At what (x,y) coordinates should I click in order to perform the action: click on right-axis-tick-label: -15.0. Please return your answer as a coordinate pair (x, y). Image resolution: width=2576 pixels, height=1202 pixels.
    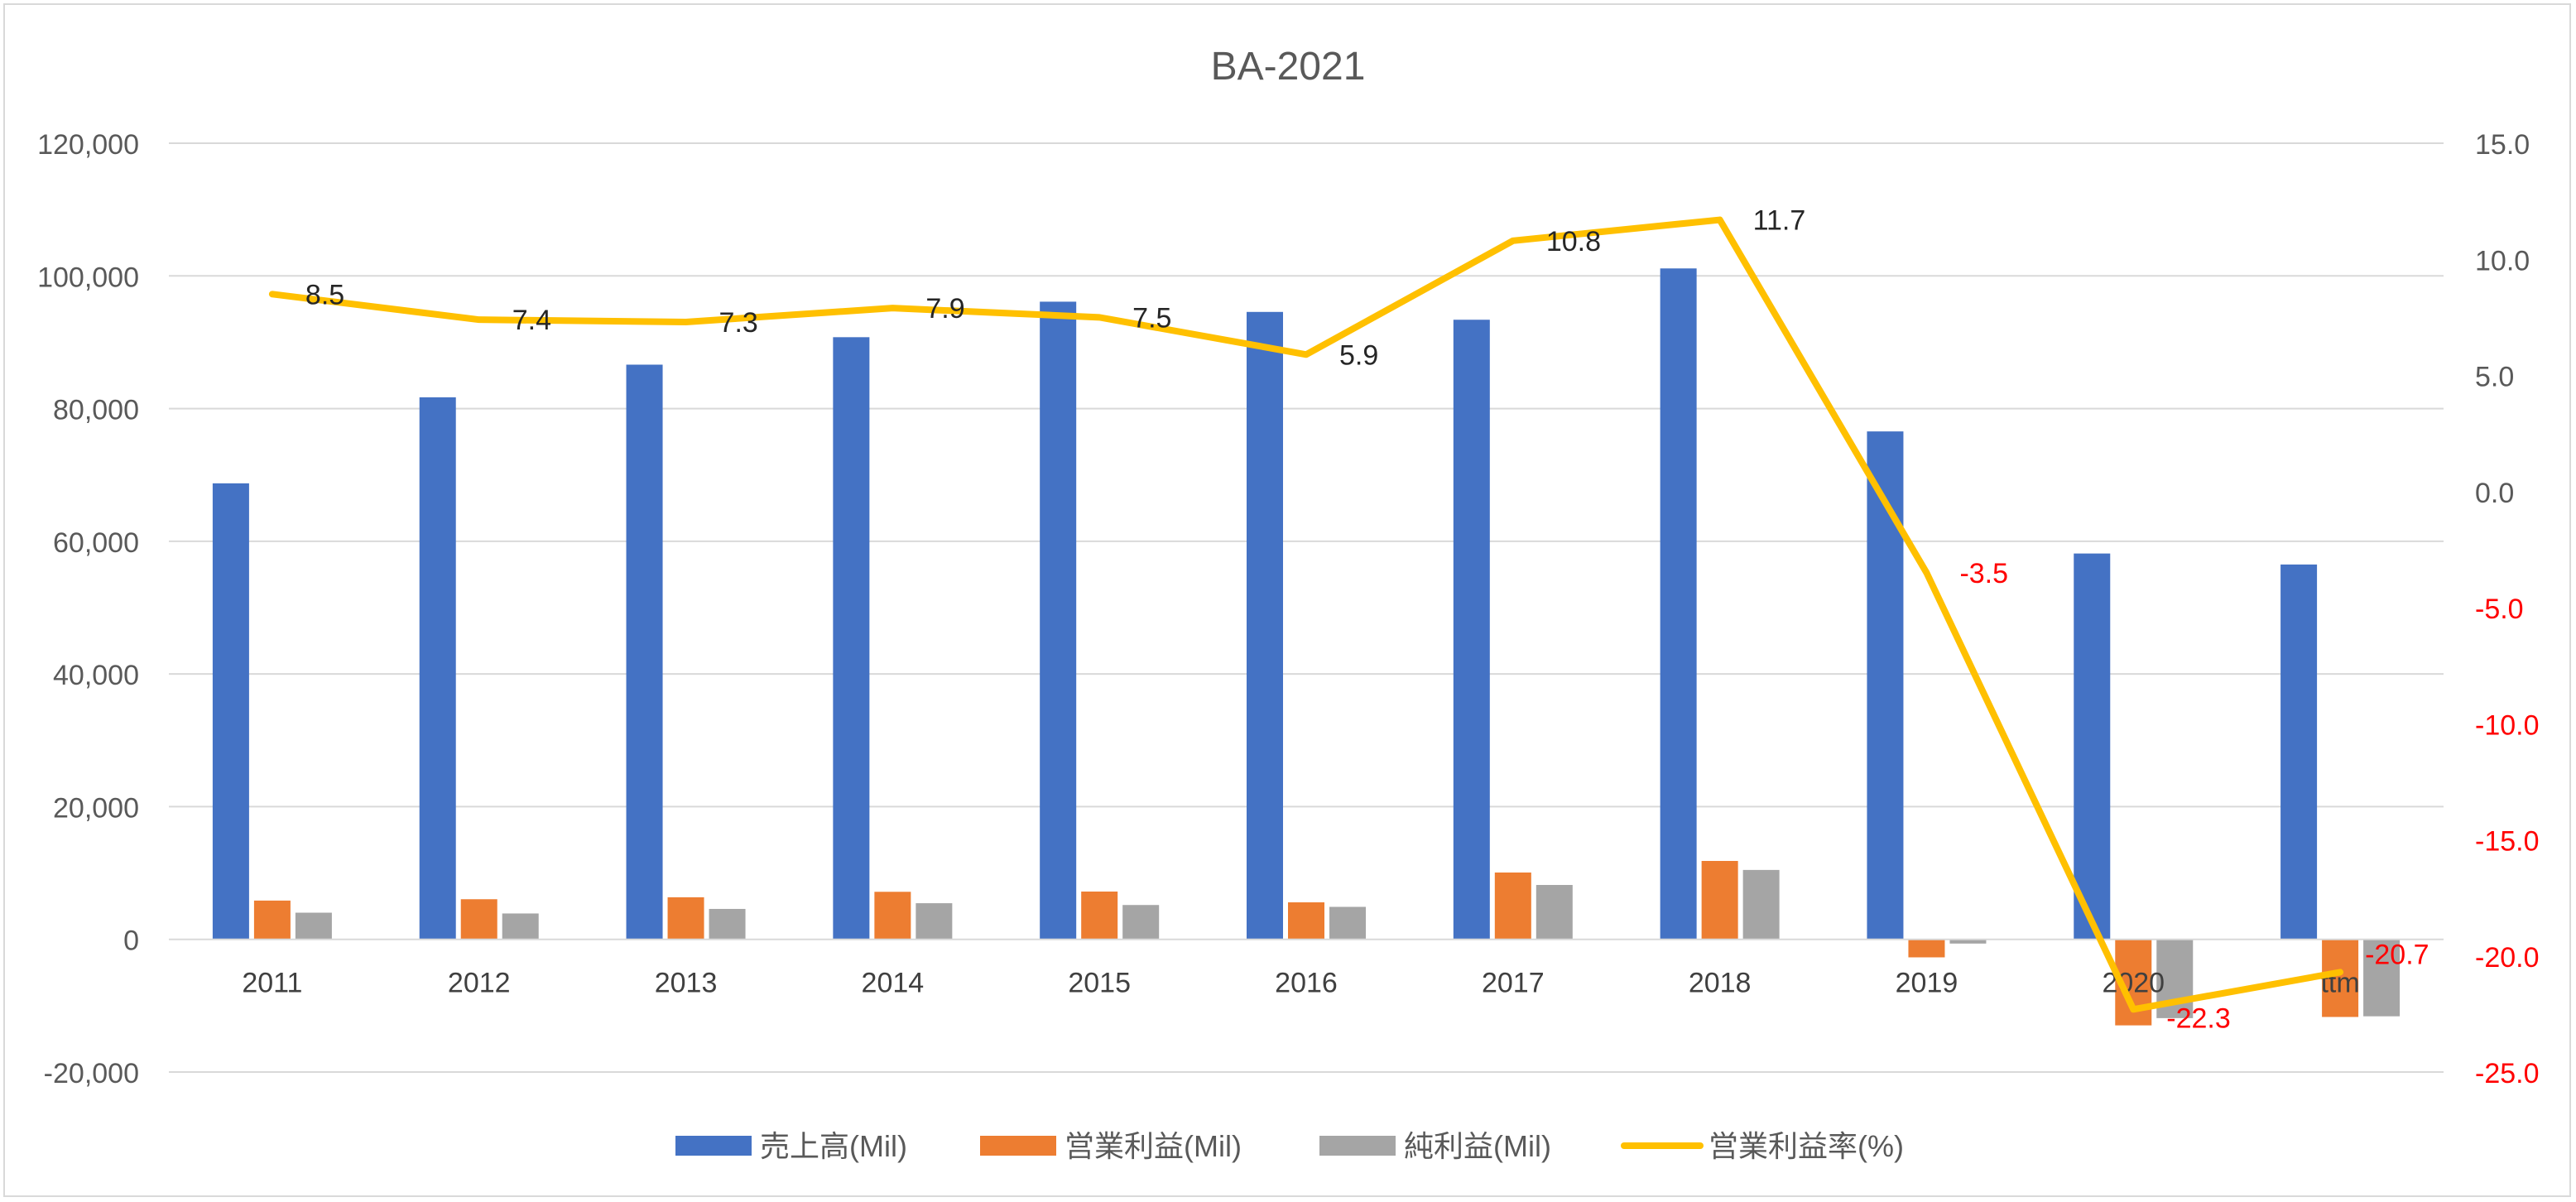
    Looking at the image, I should click on (2507, 842).